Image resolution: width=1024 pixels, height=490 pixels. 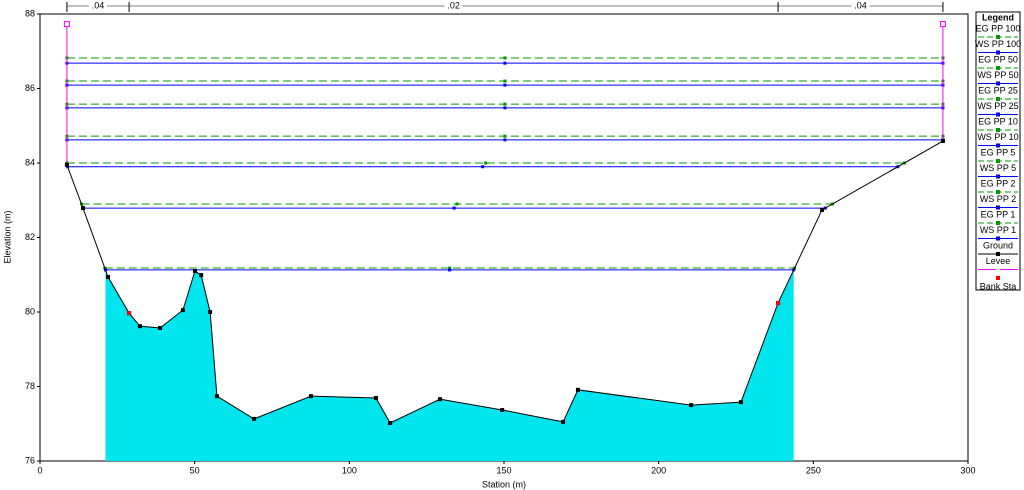 What do you see at coordinates (998, 28) in the screenshot?
I see `legend-label: EG PP 100` at bounding box center [998, 28].